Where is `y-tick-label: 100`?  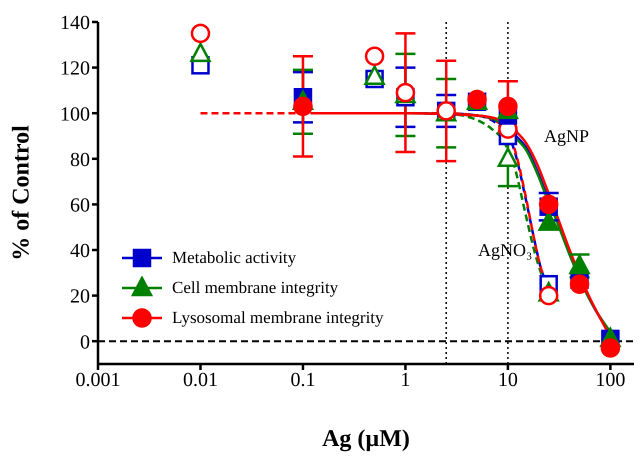 y-tick-label: 100 is located at coordinates (75, 114).